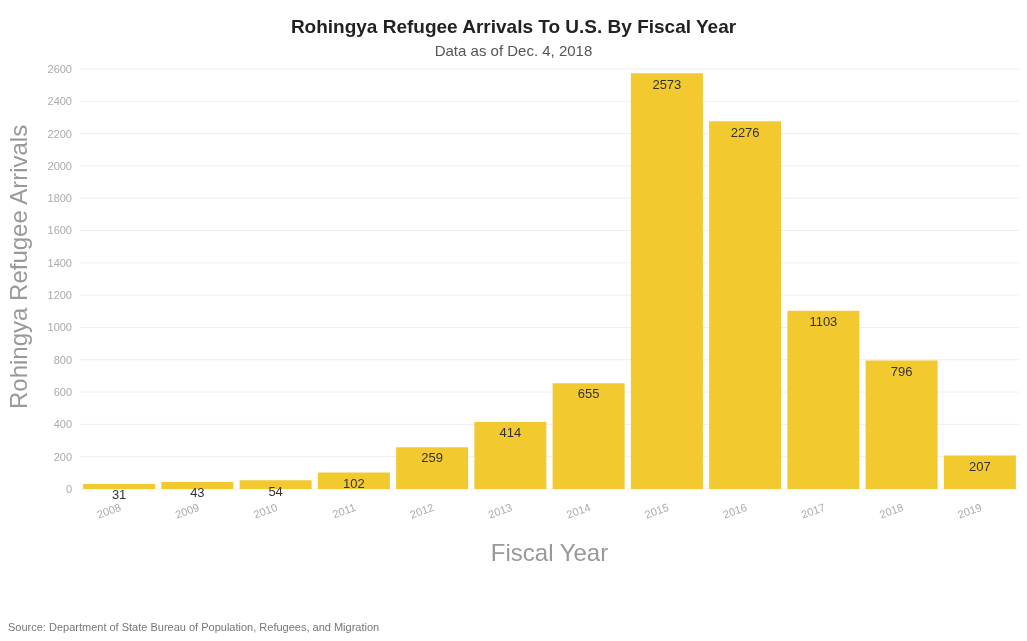 The height and width of the screenshot is (641, 1027). I want to click on x-tick-label: 2015, so click(657, 510).